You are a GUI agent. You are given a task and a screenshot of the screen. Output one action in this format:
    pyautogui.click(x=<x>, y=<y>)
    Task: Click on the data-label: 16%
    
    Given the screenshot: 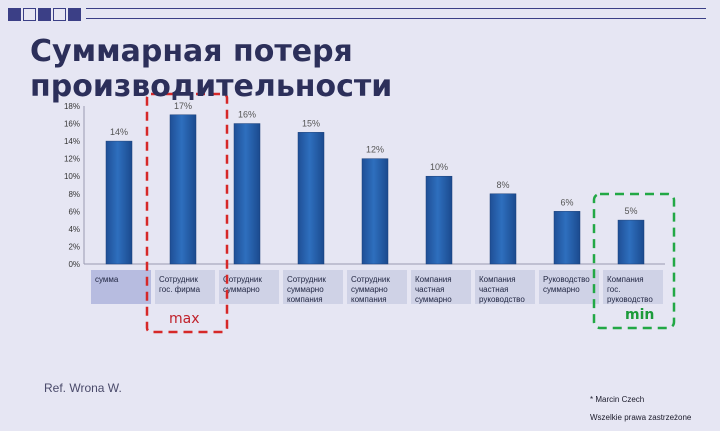 What is the action you would take?
    pyautogui.click(x=247, y=115)
    